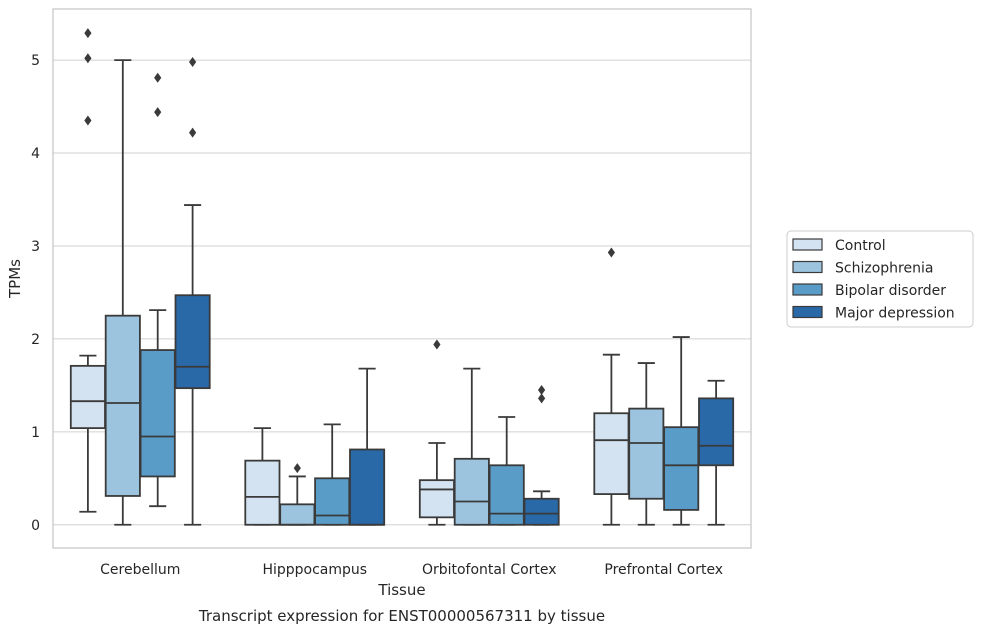 The width and height of the screenshot is (983, 634). I want to click on legend-label: Control, so click(860, 246).